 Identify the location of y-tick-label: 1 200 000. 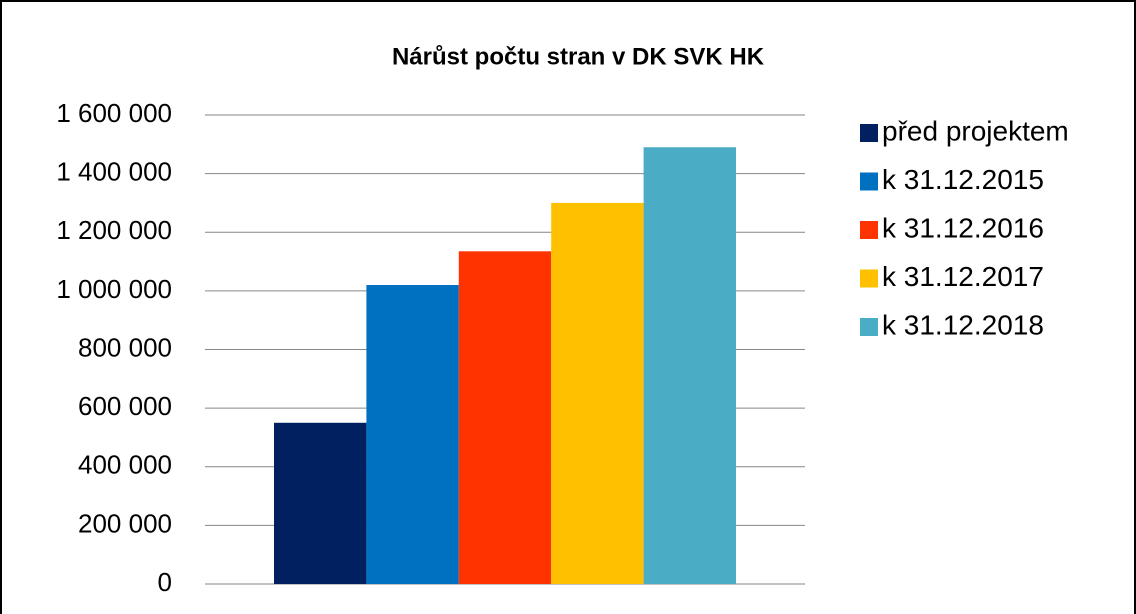
(114, 230).